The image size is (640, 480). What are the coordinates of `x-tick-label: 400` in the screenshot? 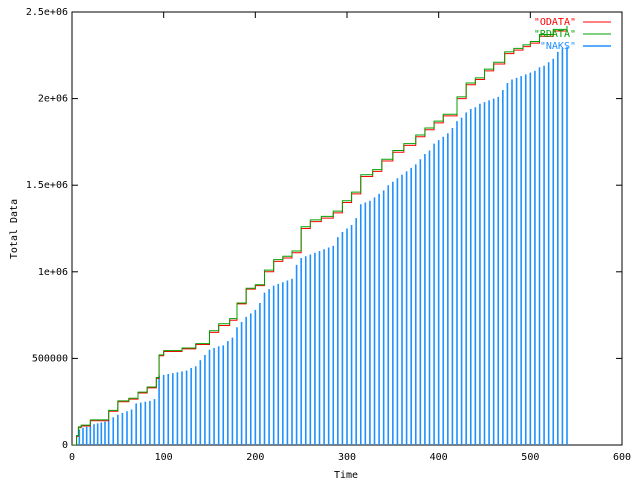 It's located at (439, 457).